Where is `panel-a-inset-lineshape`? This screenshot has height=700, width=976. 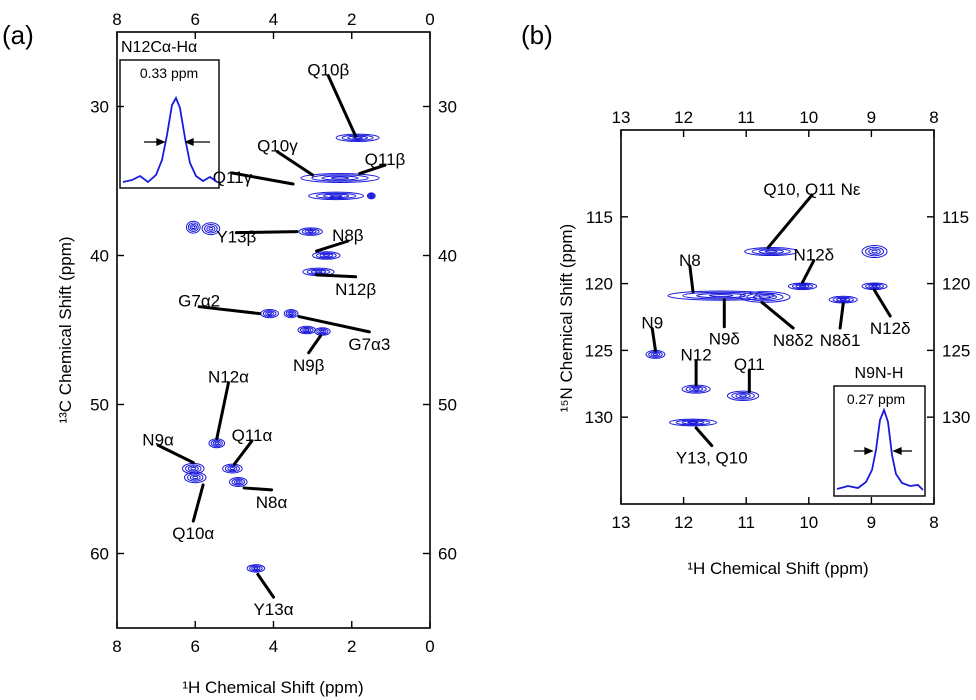 panel-a-inset-lineshape is located at coordinates (170, 139).